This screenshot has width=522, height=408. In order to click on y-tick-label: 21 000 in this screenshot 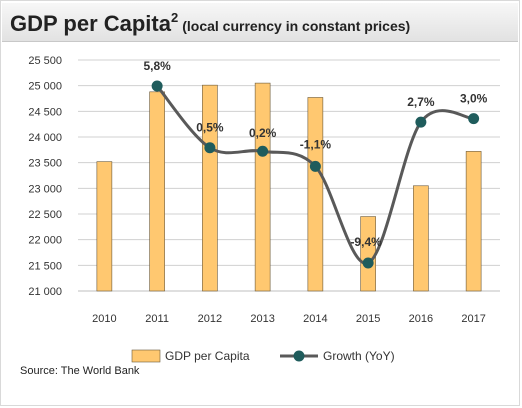, I will do `click(45, 292)`.